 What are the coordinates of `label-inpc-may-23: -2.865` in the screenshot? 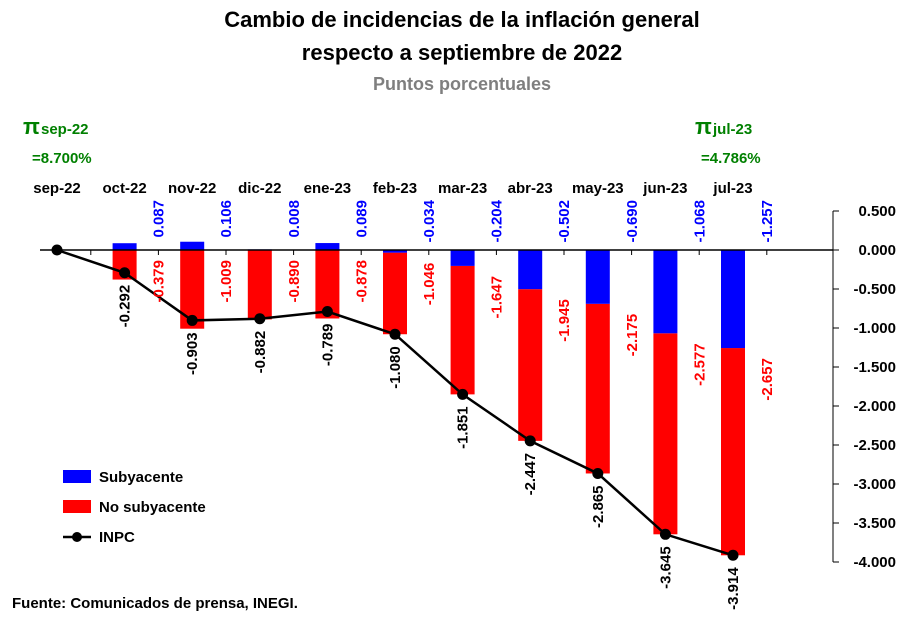 It's located at (598, 506).